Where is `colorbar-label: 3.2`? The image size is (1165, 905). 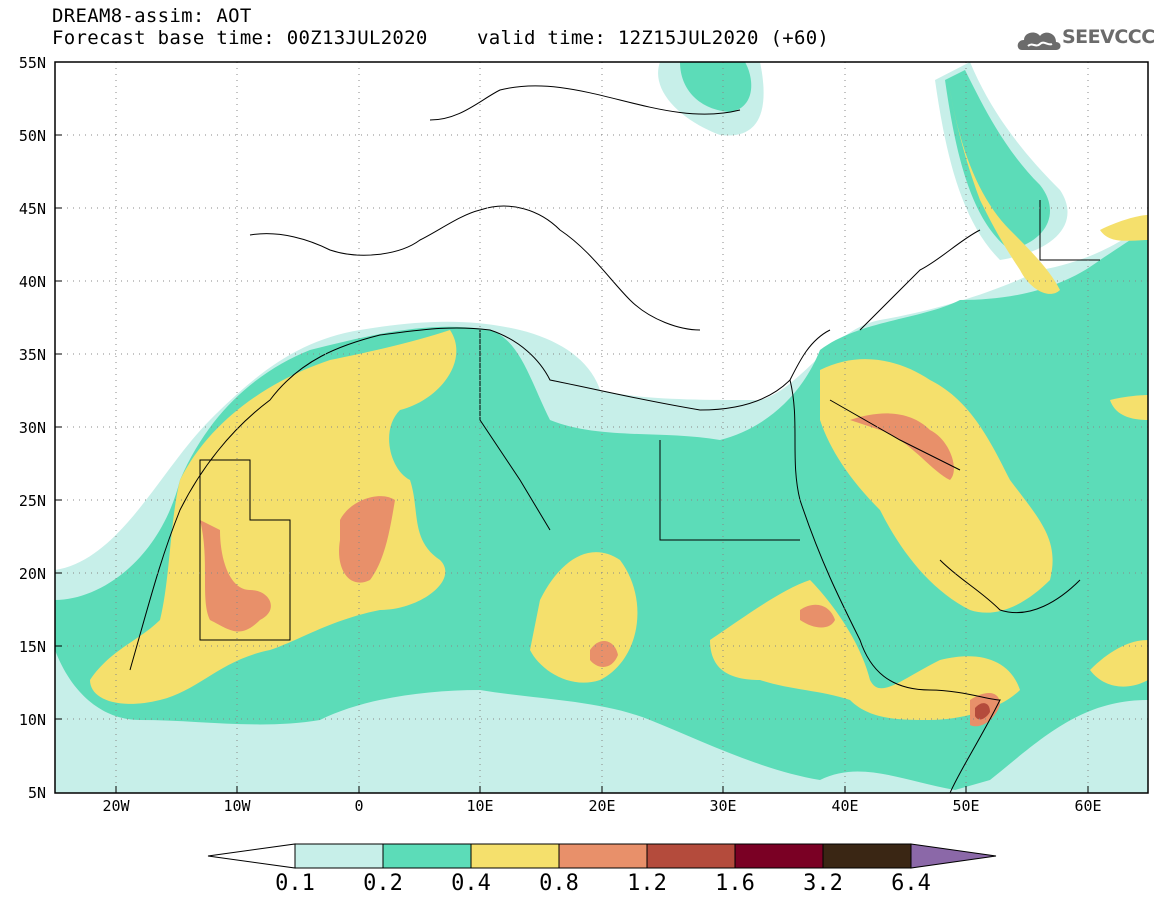
colorbar-label: 3.2 is located at coordinates (823, 883).